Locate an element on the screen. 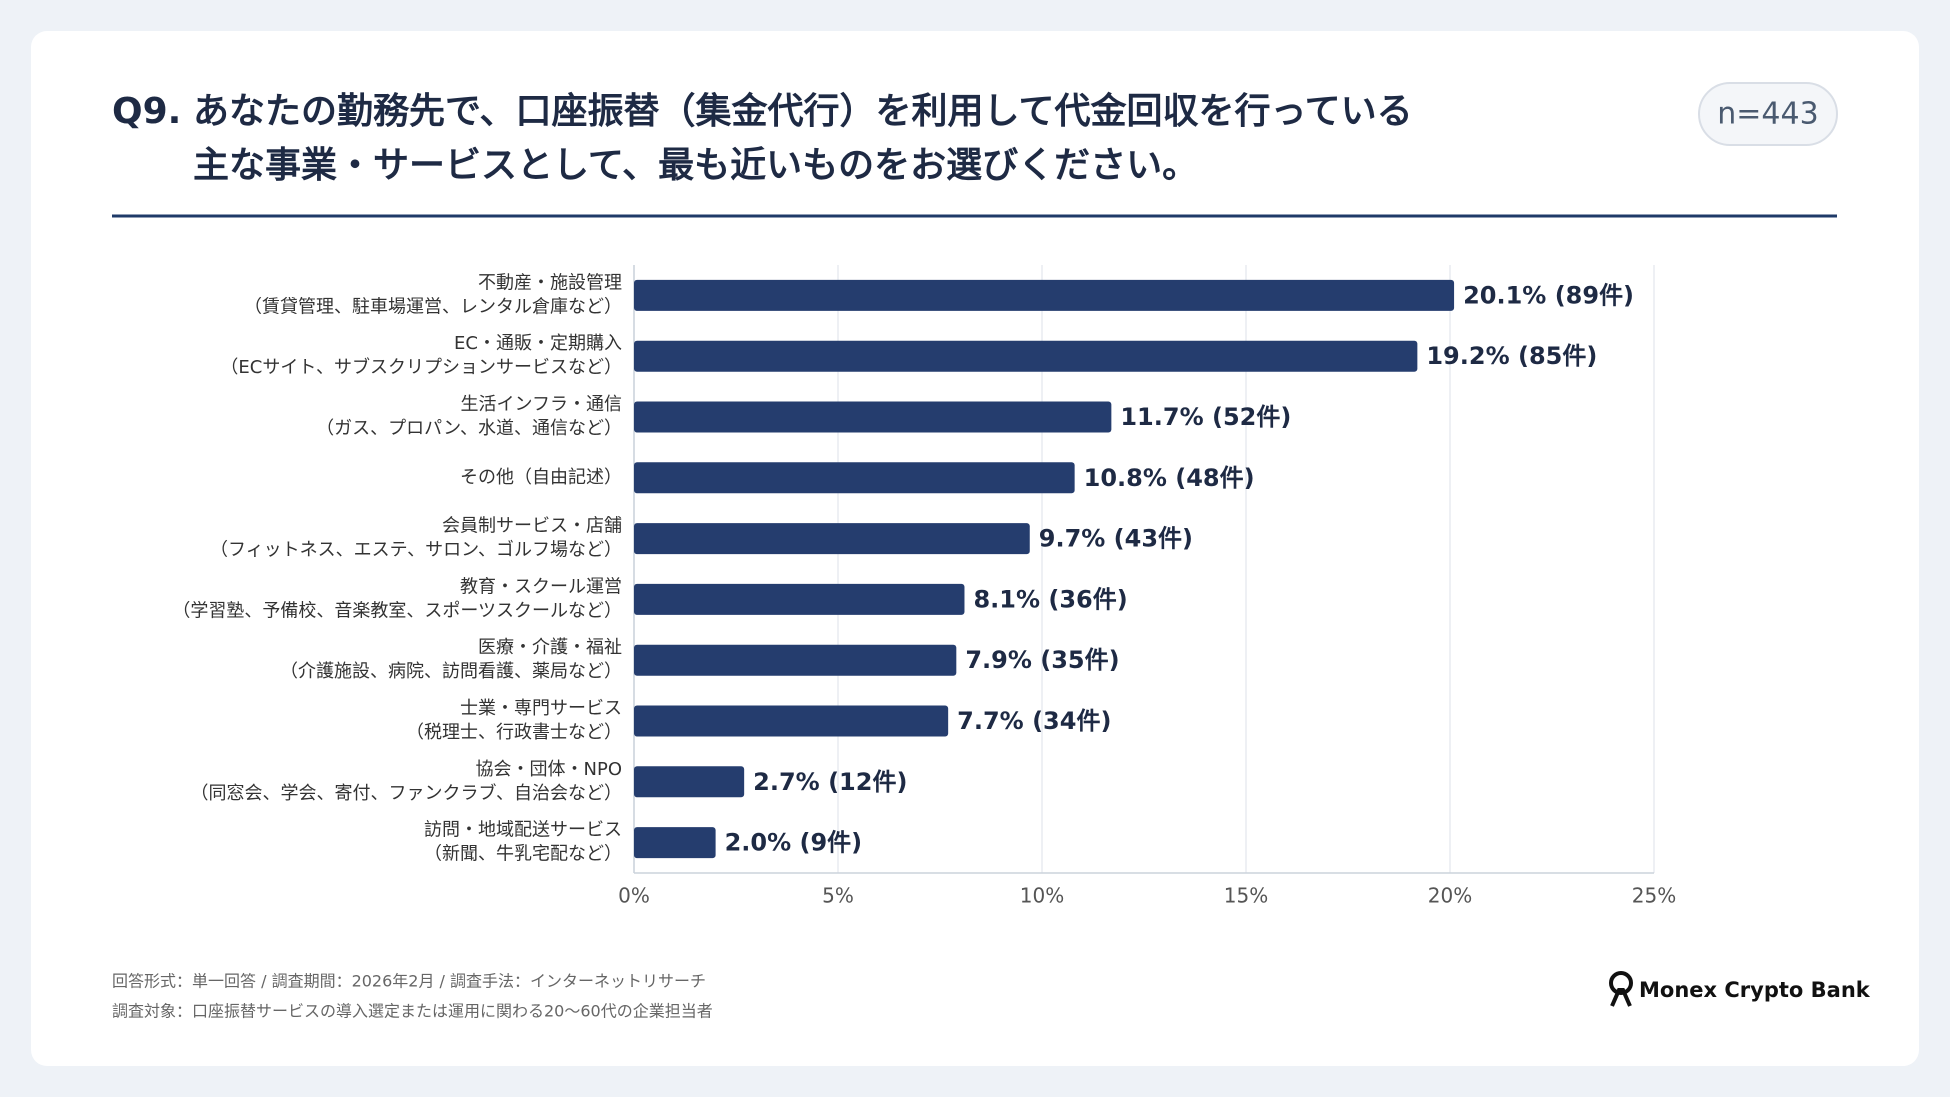  category-label: 協会・団体・NPO is located at coordinates (549, 769).